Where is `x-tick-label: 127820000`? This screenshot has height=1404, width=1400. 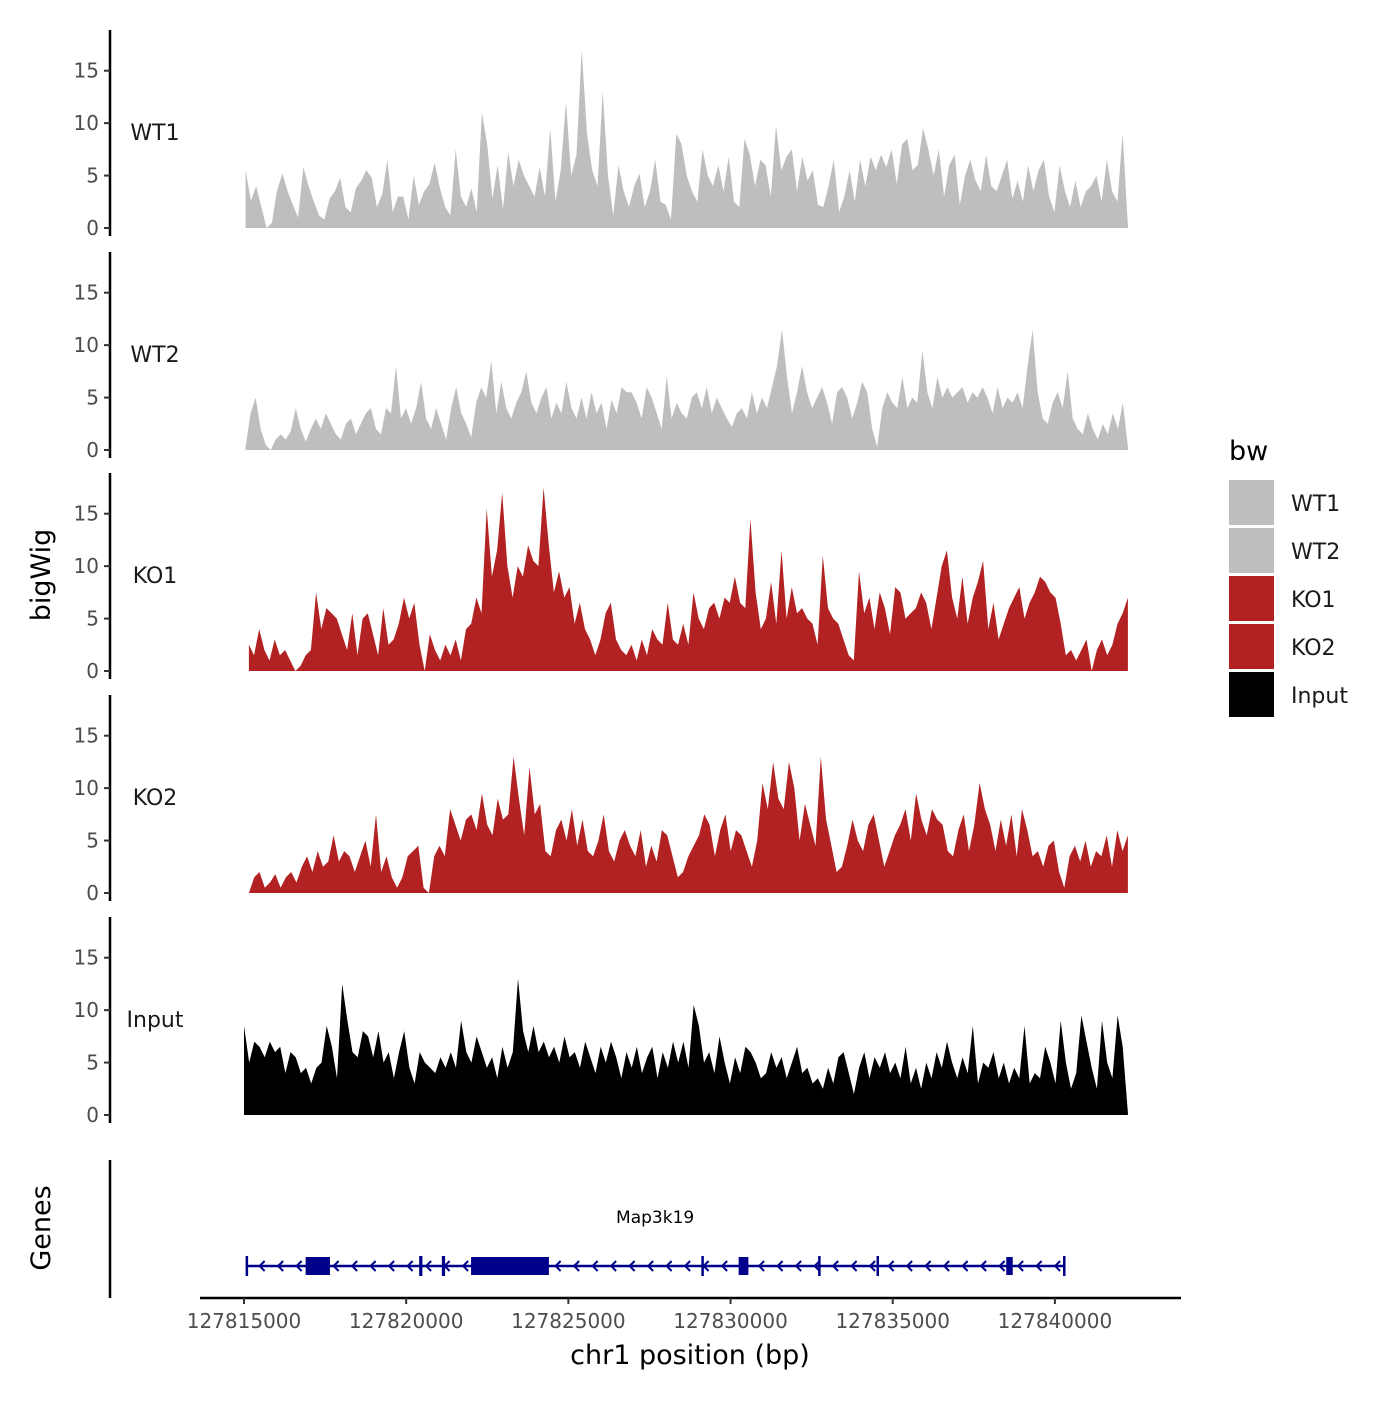 x-tick-label: 127820000 is located at coordinates (406, 1321).